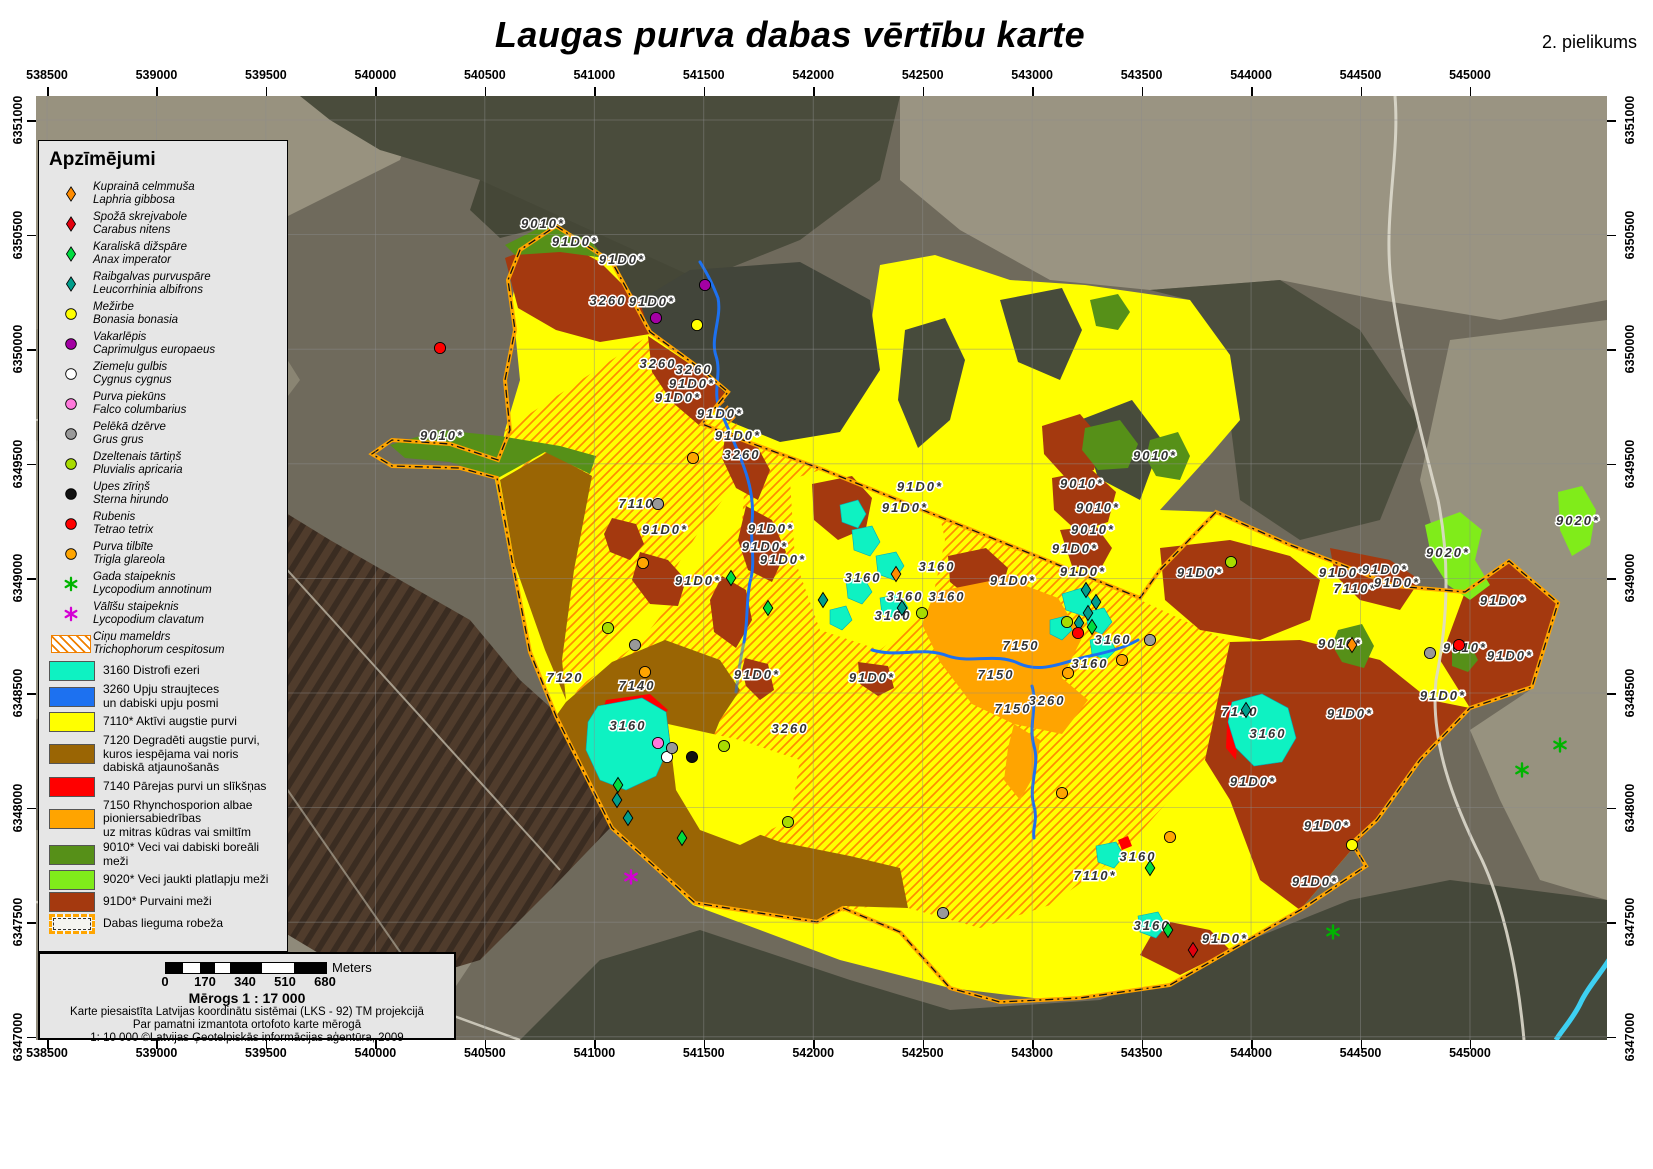 This screenshot has height=1169, width=1653. Describe the element at coordinates (140, 253) in the screenshot. I see `species-name: Karaliskā dižspāre Anax imperator` at that location.